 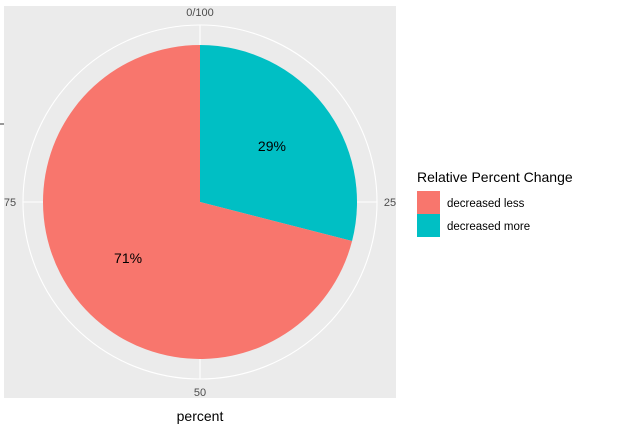 What do you see at coordinates (128, 258) in the screenshot?
I see `slice-label-decreased-less: 71%` at bounding box center [128, 258].